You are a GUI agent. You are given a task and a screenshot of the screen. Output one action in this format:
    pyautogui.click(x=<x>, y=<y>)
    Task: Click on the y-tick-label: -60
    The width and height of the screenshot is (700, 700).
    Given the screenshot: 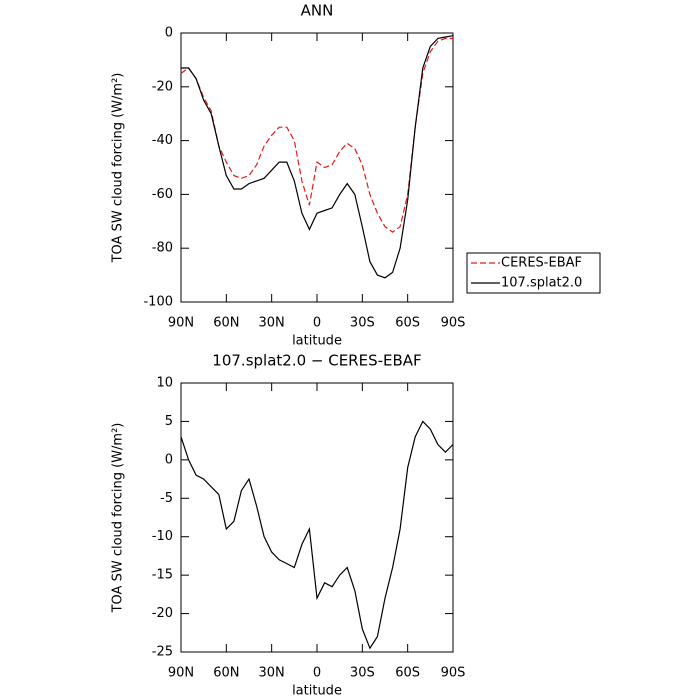 What is the action you would take?
    pyautogui.click(x=162, y=194)
    